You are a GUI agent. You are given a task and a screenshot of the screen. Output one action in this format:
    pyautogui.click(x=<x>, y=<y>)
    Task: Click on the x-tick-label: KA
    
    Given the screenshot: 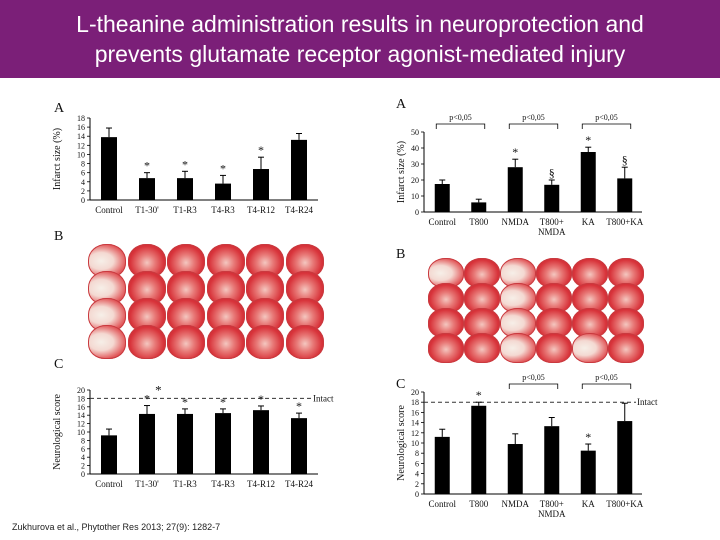 What is the action you would take?
    pyautogui.click(x=588, y=222)
    